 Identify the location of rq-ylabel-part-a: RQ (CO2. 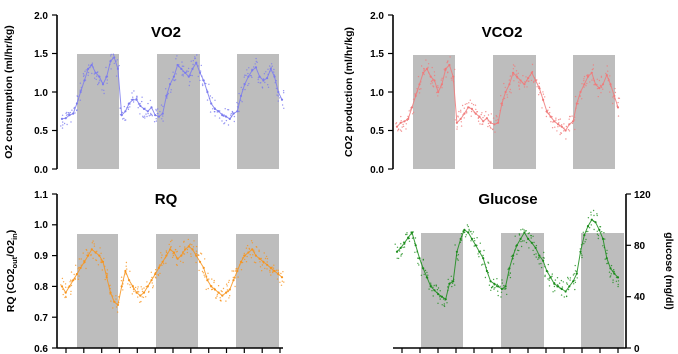
(11, 290).